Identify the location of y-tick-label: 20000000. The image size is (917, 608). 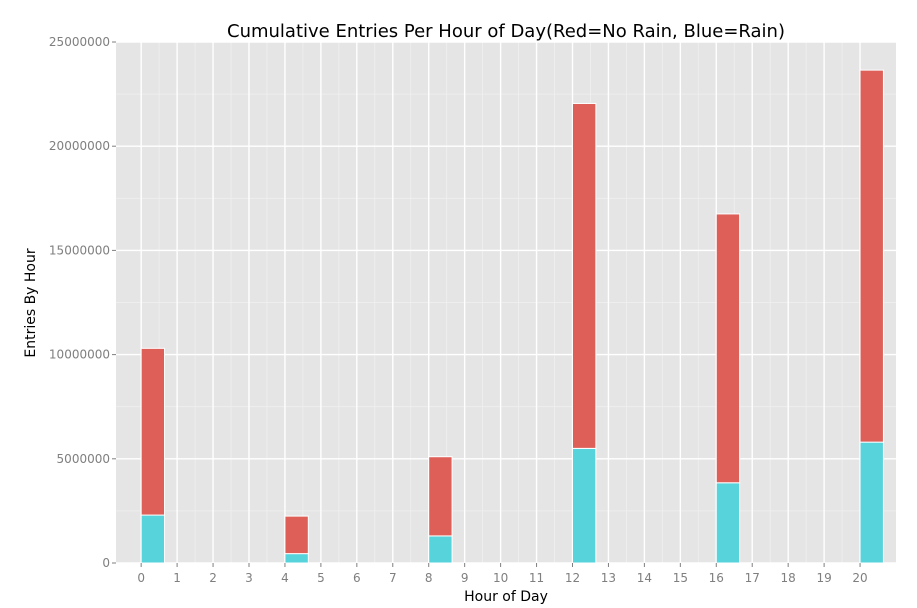
(79, 146).